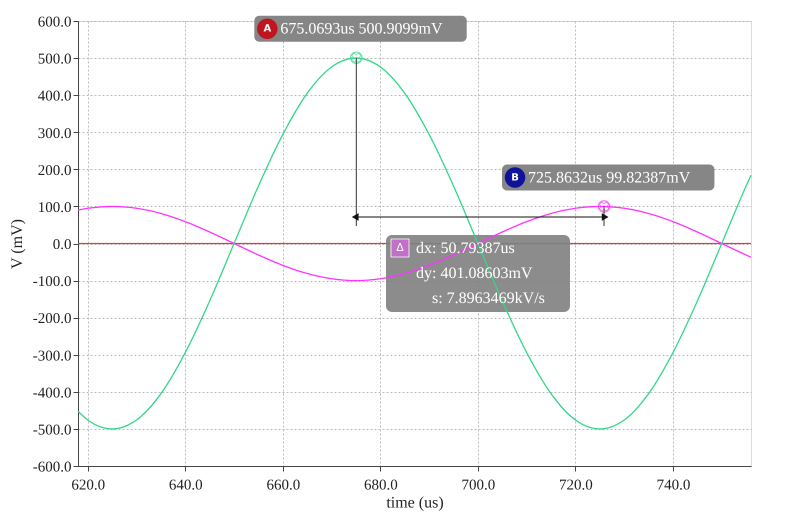 The image size is (805, 527). What do you see at coordinates (479, 486) in the screenshot?
I see `x-tick-label: 700.0` at bounding box center [479, 486].